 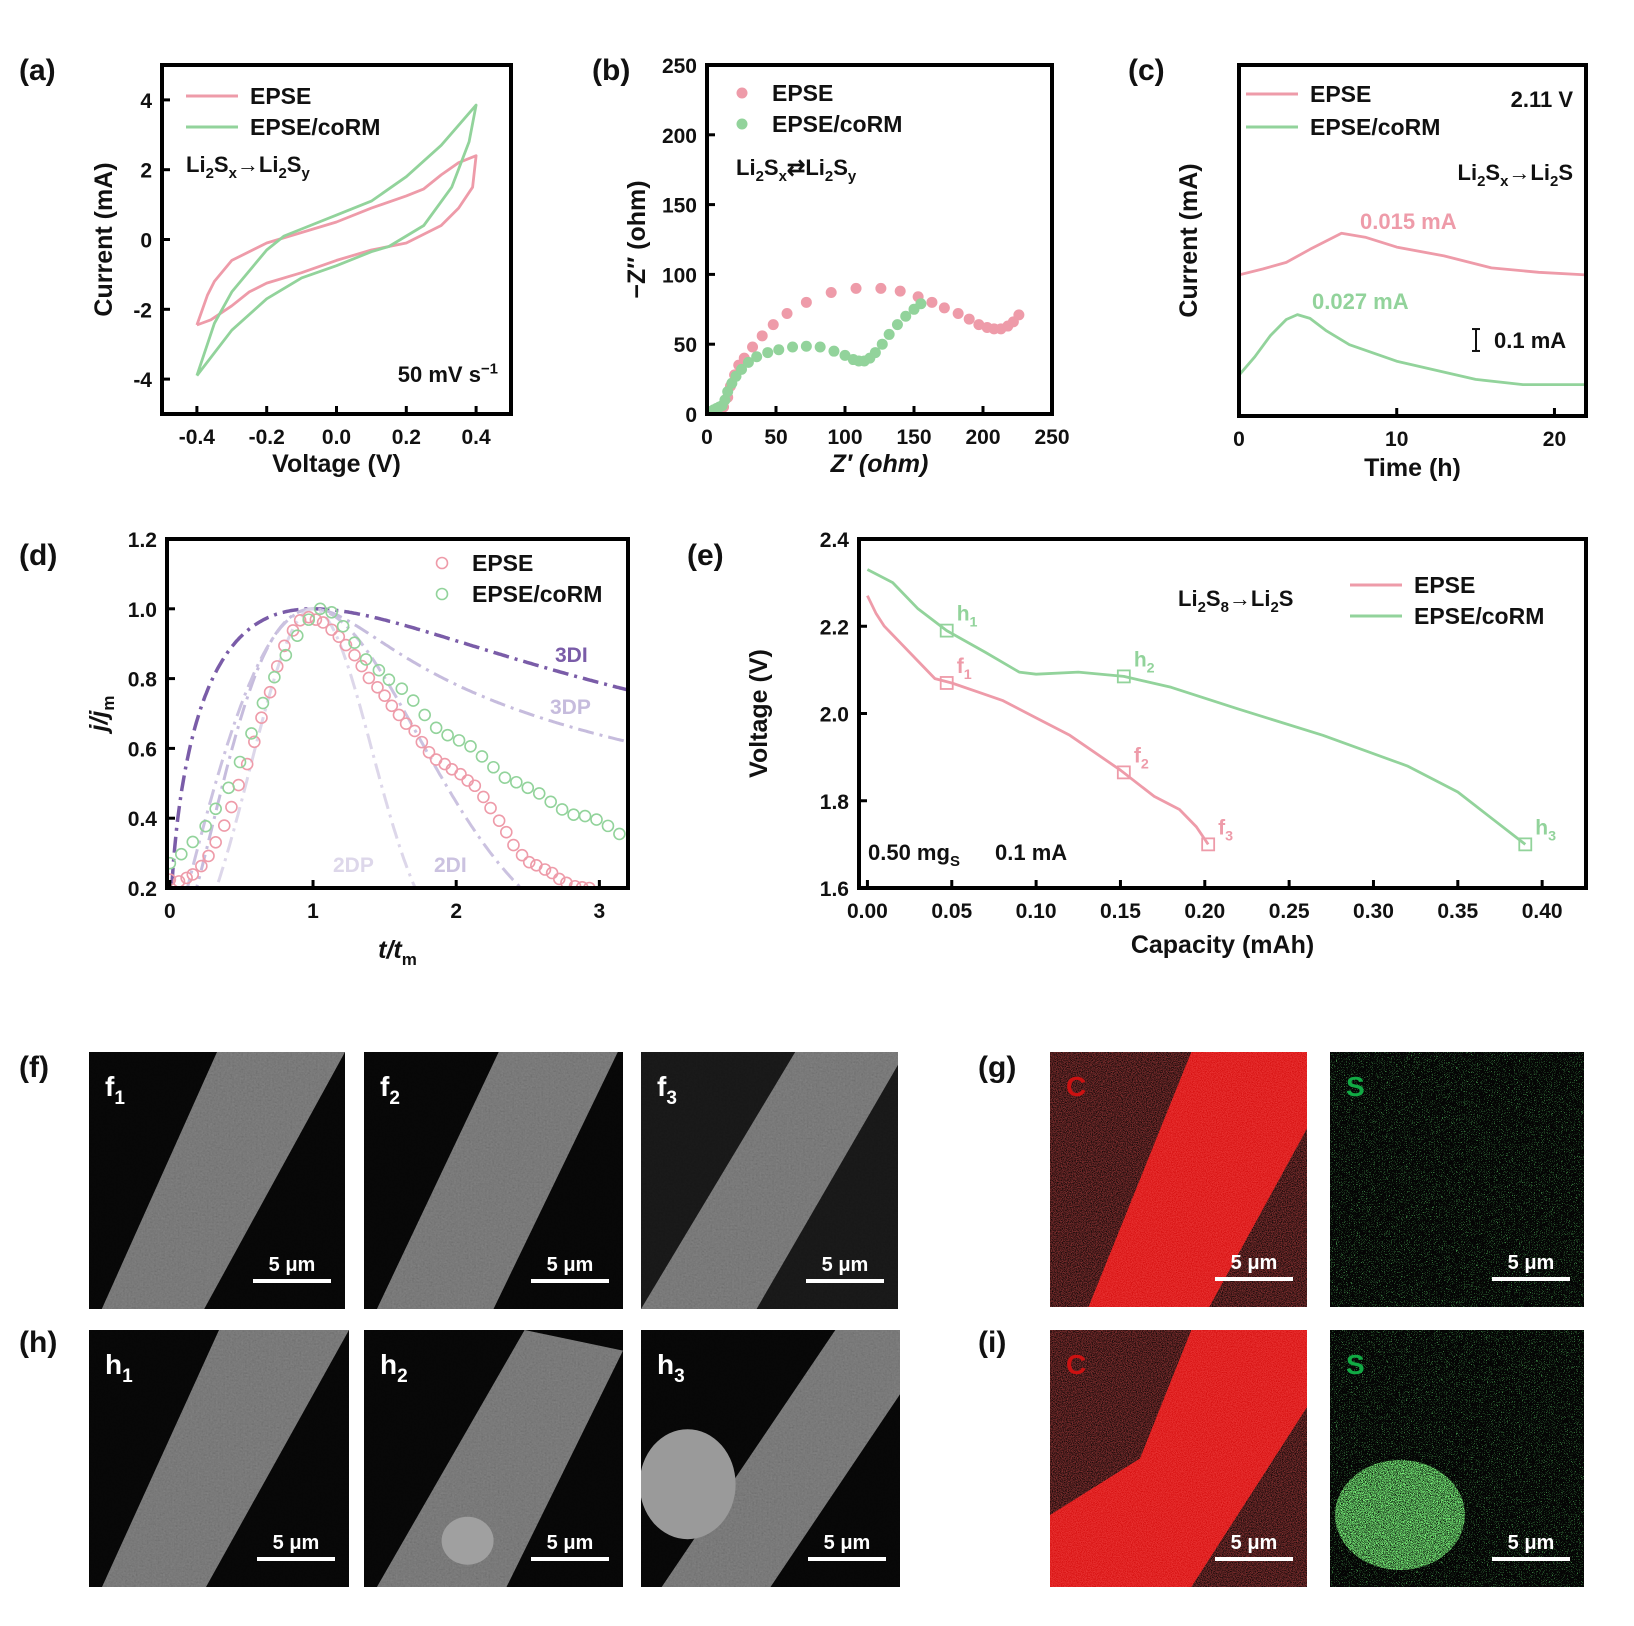 What do you see at coordinates (982, 437) in the screenshot?
I see `x-tick-label: 200` at bounding box center [982, 437].